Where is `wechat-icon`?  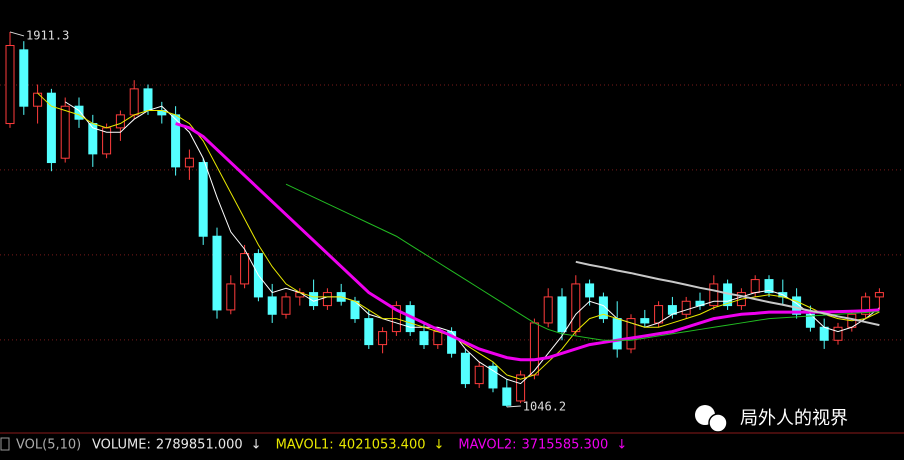
wechat-icon is located at coordinates (718, 423).